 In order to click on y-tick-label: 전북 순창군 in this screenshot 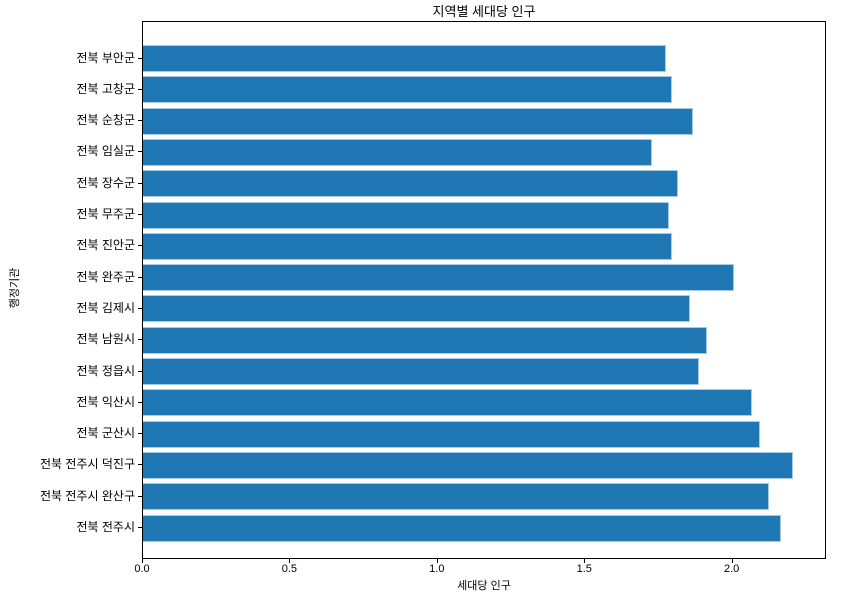, I will do `click(105, 120)`.